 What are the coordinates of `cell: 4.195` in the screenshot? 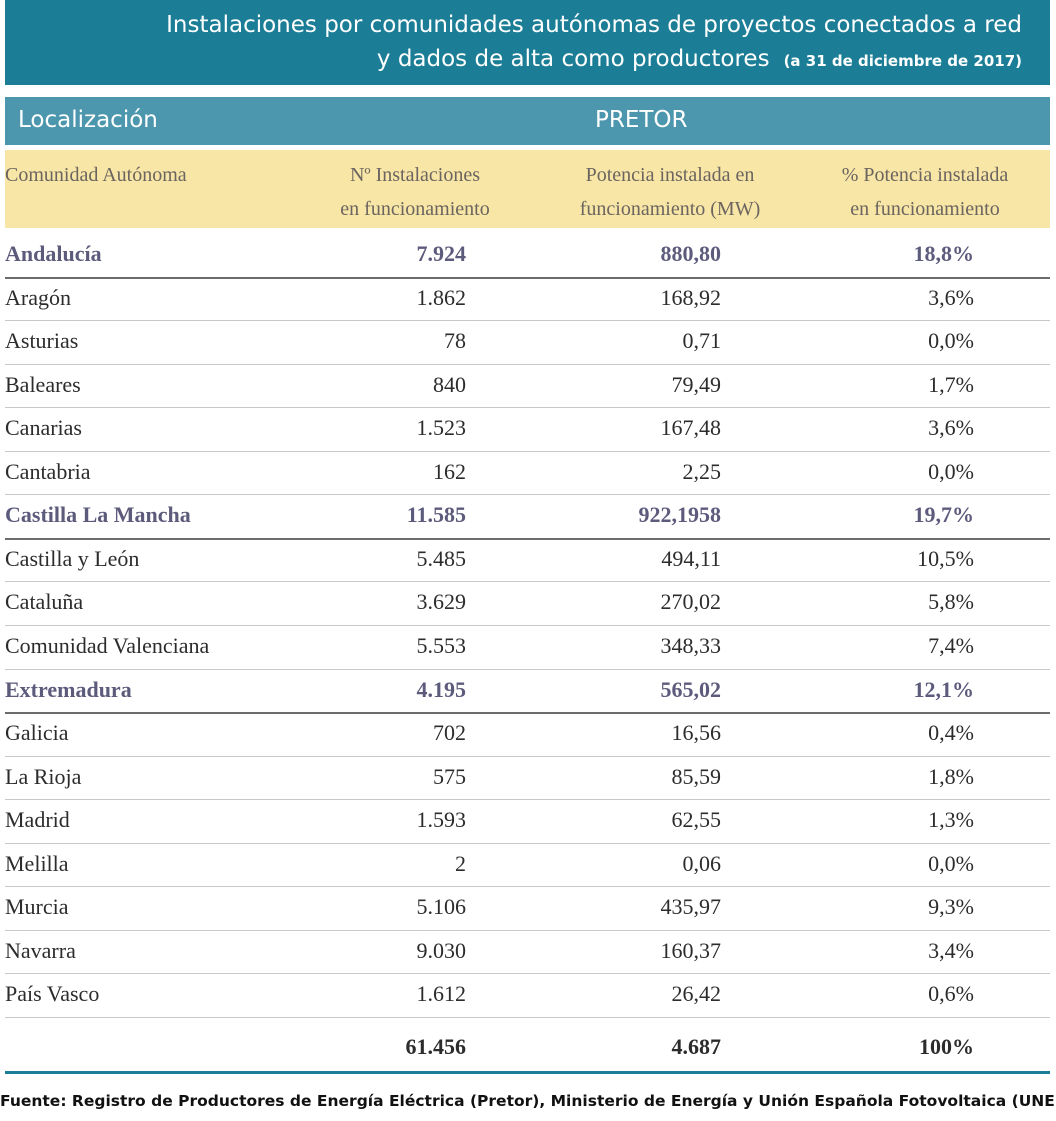 It's located at (441, 689).